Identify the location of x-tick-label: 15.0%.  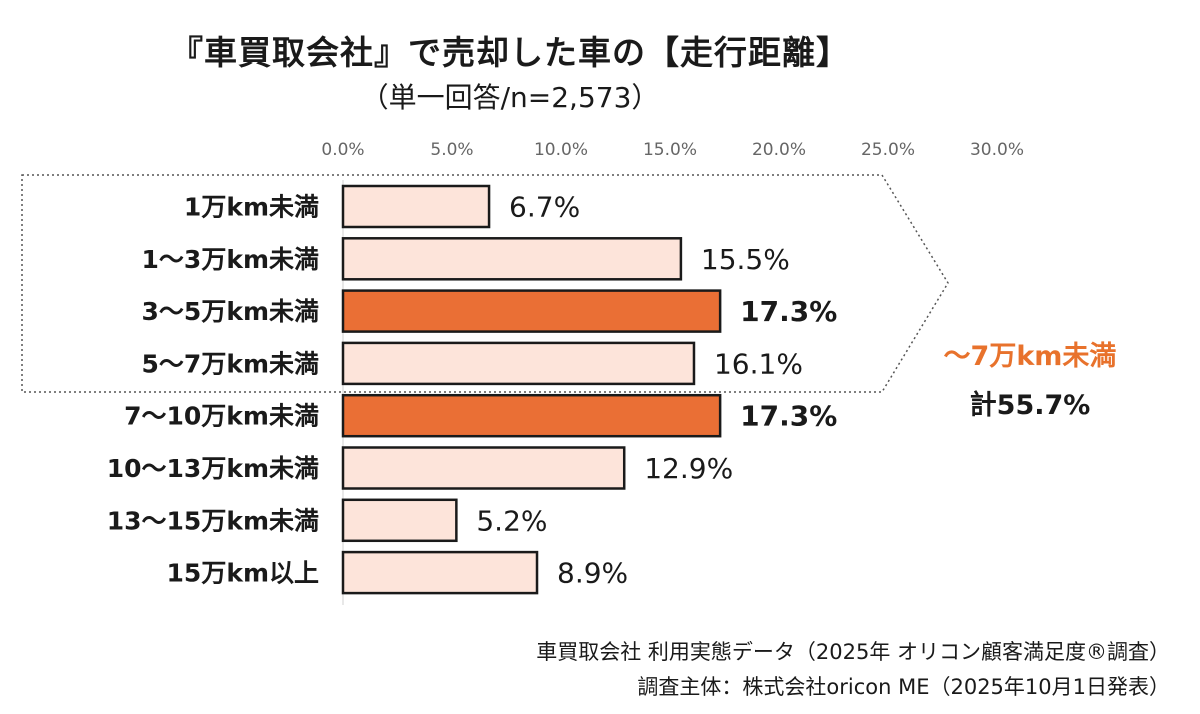
(670, 150).